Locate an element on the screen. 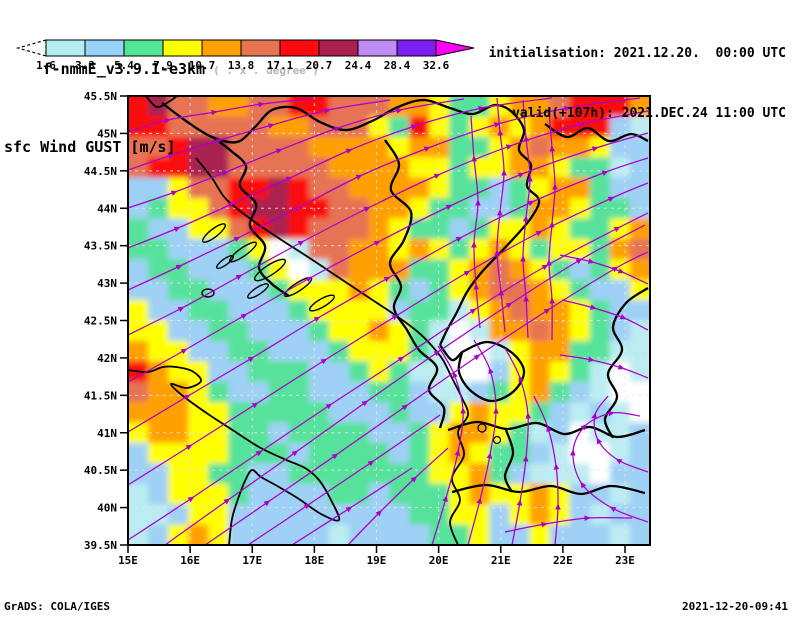 The height and width of the screenshot is (618, 800). lat-label: 40N is located at coordinates (107, 508).